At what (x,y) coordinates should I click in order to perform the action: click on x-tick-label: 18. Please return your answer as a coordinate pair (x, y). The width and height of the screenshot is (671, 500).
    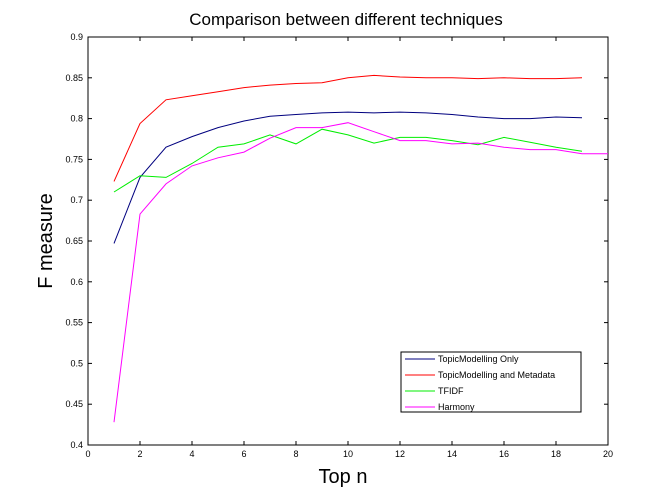
    Looking at the image, I should click on (556, 454).